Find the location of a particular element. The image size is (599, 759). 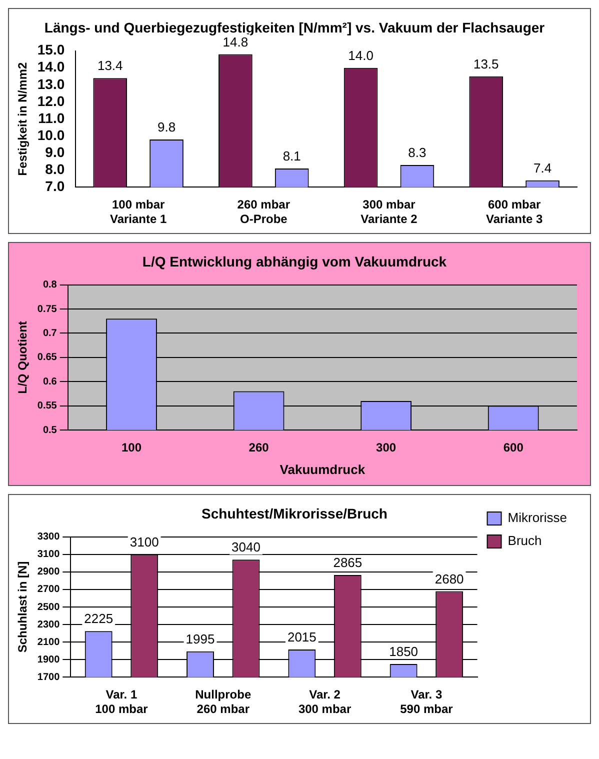

y-tick-label: 13.0 is located at coordinates (51, 84).